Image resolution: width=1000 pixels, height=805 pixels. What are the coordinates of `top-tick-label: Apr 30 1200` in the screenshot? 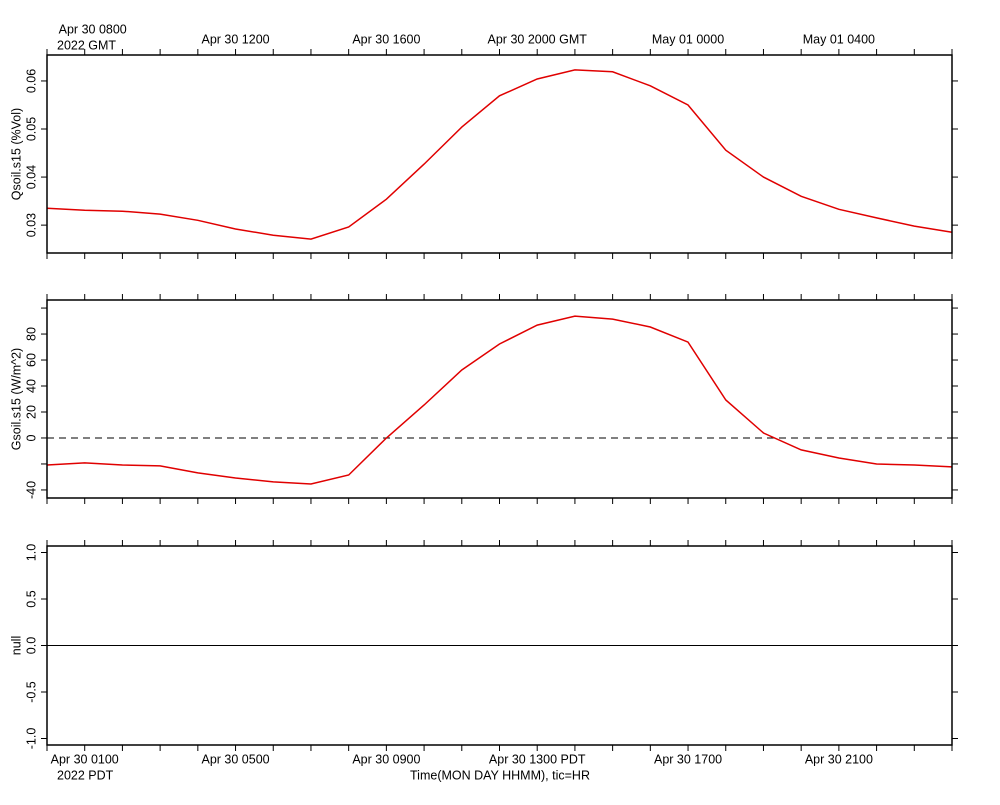 It's located at (235, 39).